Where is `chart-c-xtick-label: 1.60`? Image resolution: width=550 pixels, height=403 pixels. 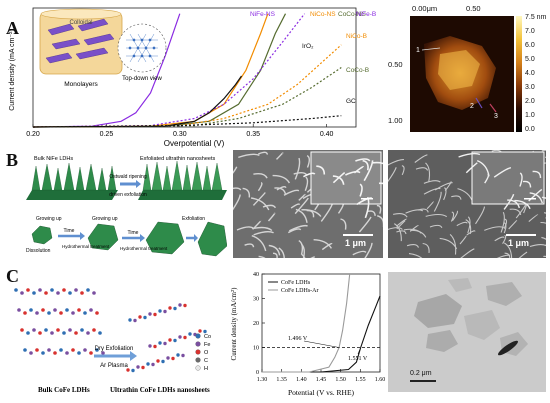
chart-c-xtick-label: 1.60 is located at coordinates (380, 380).